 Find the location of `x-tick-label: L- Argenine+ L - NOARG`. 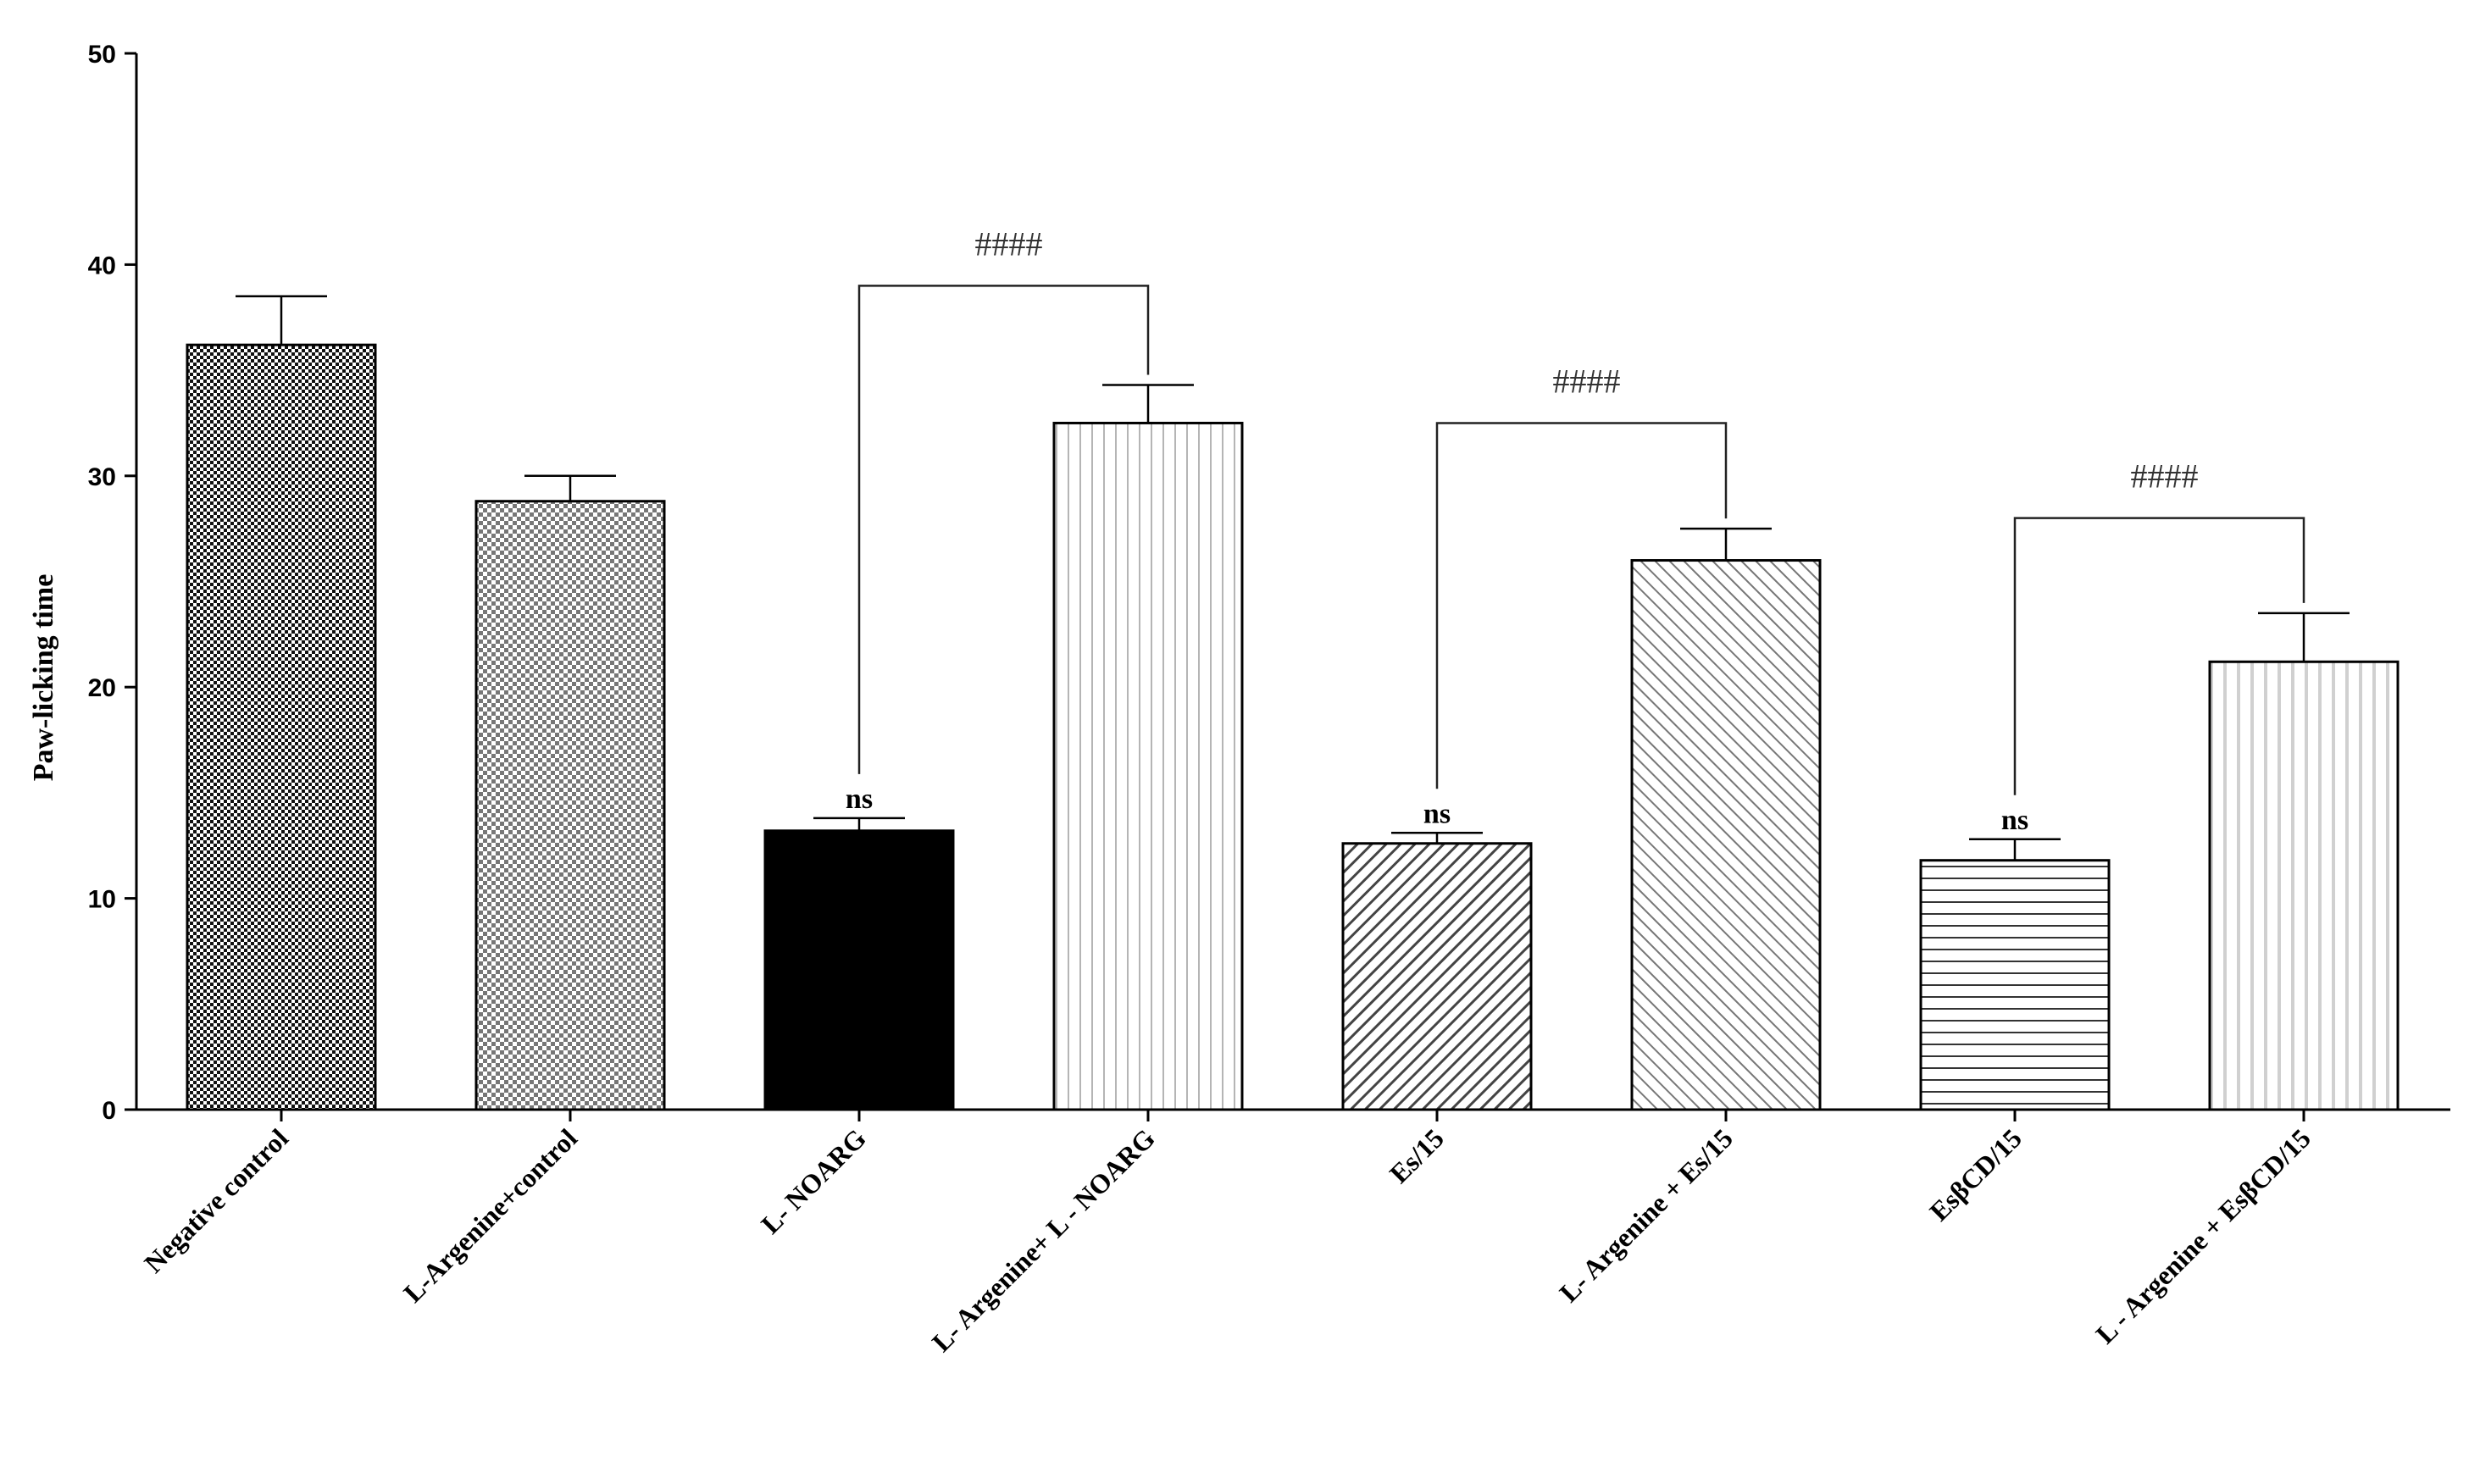

x-tick-label: L- Argenine+ L - NOARG is located at coordinates (1043, 1239).